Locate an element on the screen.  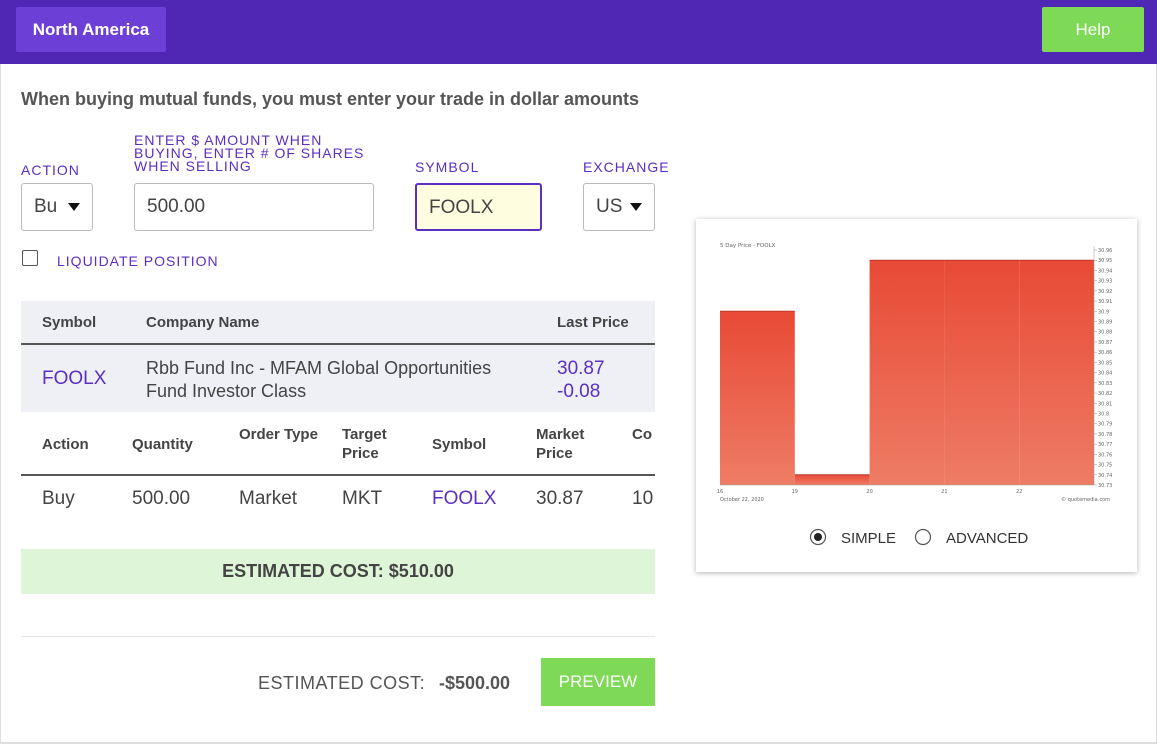
y-tick-label: 30.9 is located at coordinates (1103, 312).